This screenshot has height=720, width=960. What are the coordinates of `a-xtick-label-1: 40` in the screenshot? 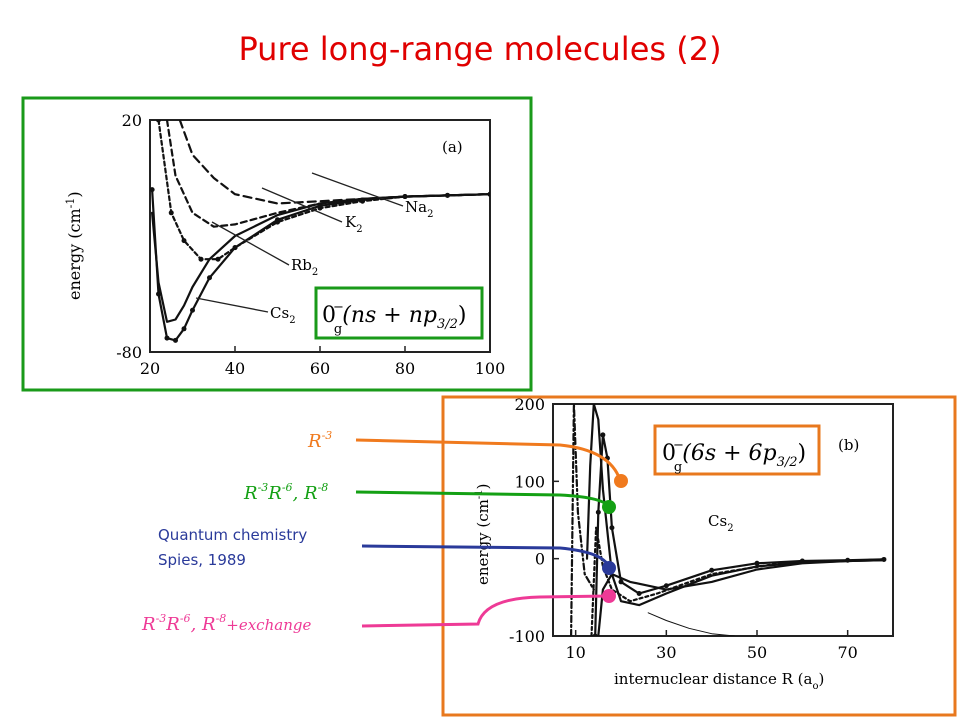 It's located at (235, 368).